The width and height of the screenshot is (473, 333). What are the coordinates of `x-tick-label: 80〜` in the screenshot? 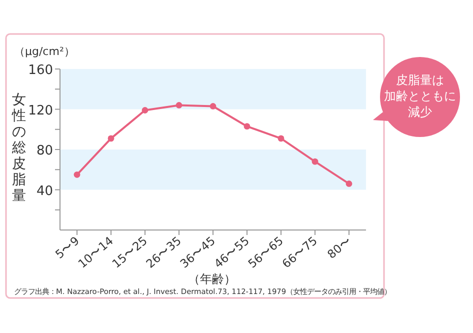 It's located at (339, 248).